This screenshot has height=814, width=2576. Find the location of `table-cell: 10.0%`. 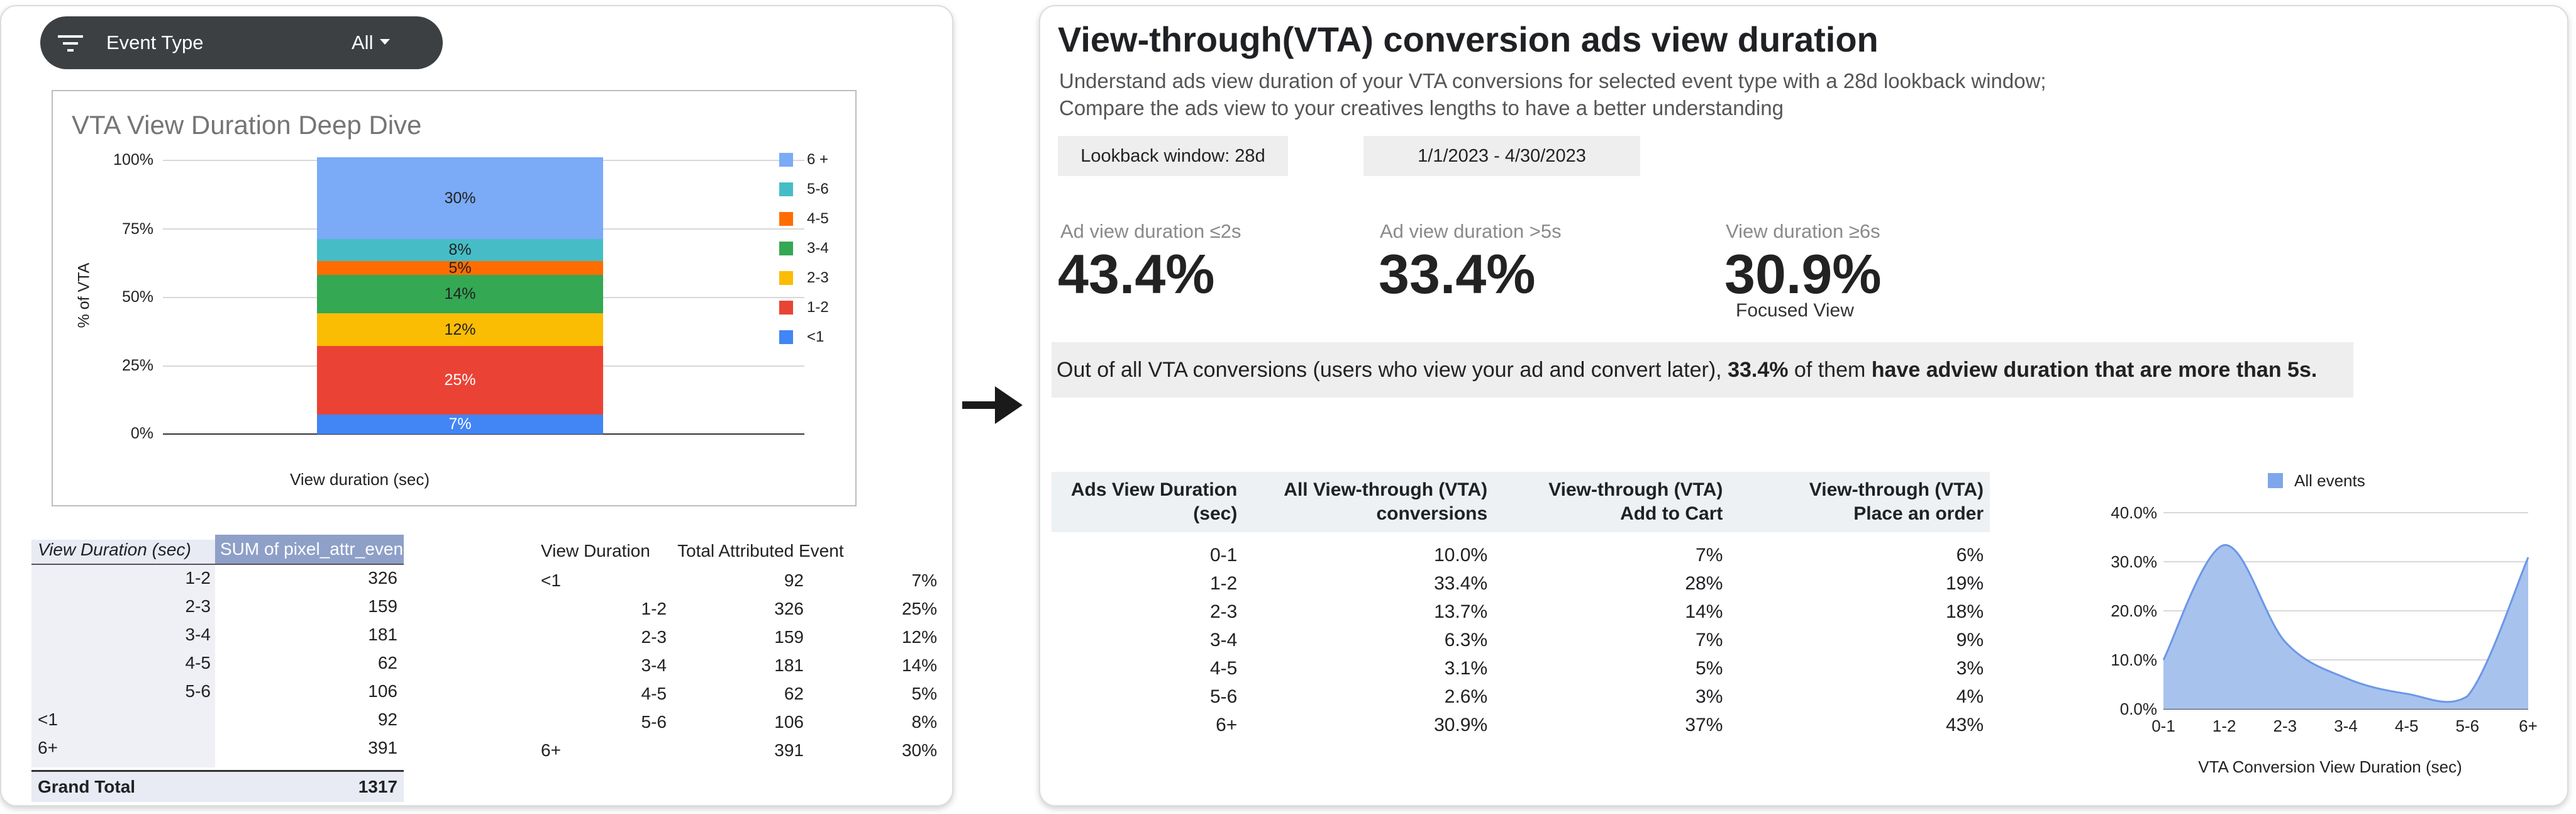

table-cell: 10.0% is located at coordinates (1461, 555).